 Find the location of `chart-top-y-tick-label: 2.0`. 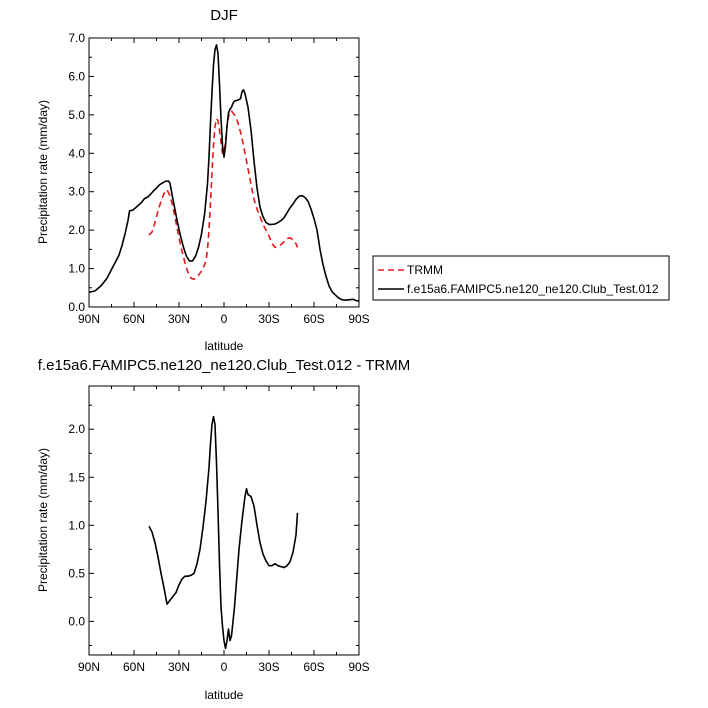

chart-top-y-tick-label: 2.0 is located at coordinates (76, 230).